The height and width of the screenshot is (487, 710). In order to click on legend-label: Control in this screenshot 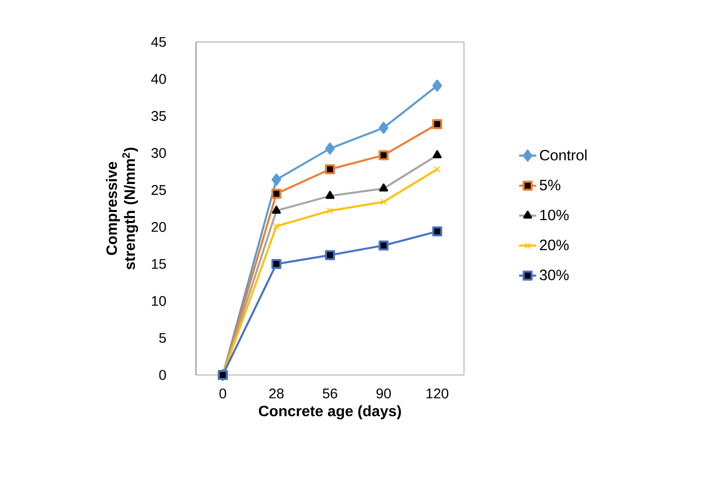, I will do `click(563, 154)`.